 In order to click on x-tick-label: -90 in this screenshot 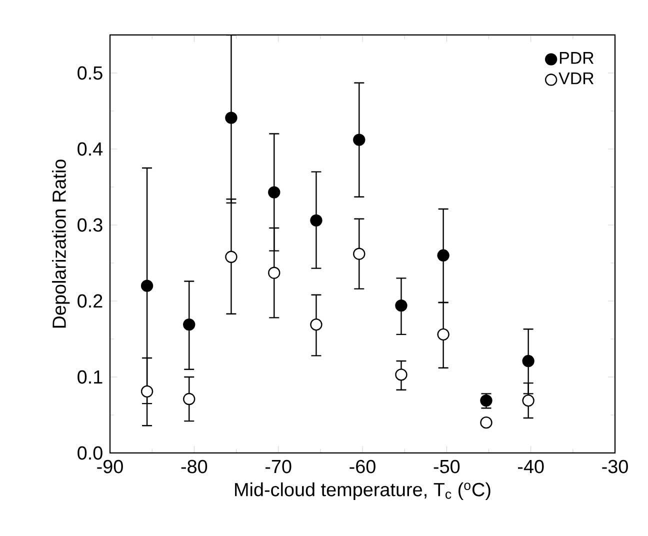, I will do `click(110, 467)`.